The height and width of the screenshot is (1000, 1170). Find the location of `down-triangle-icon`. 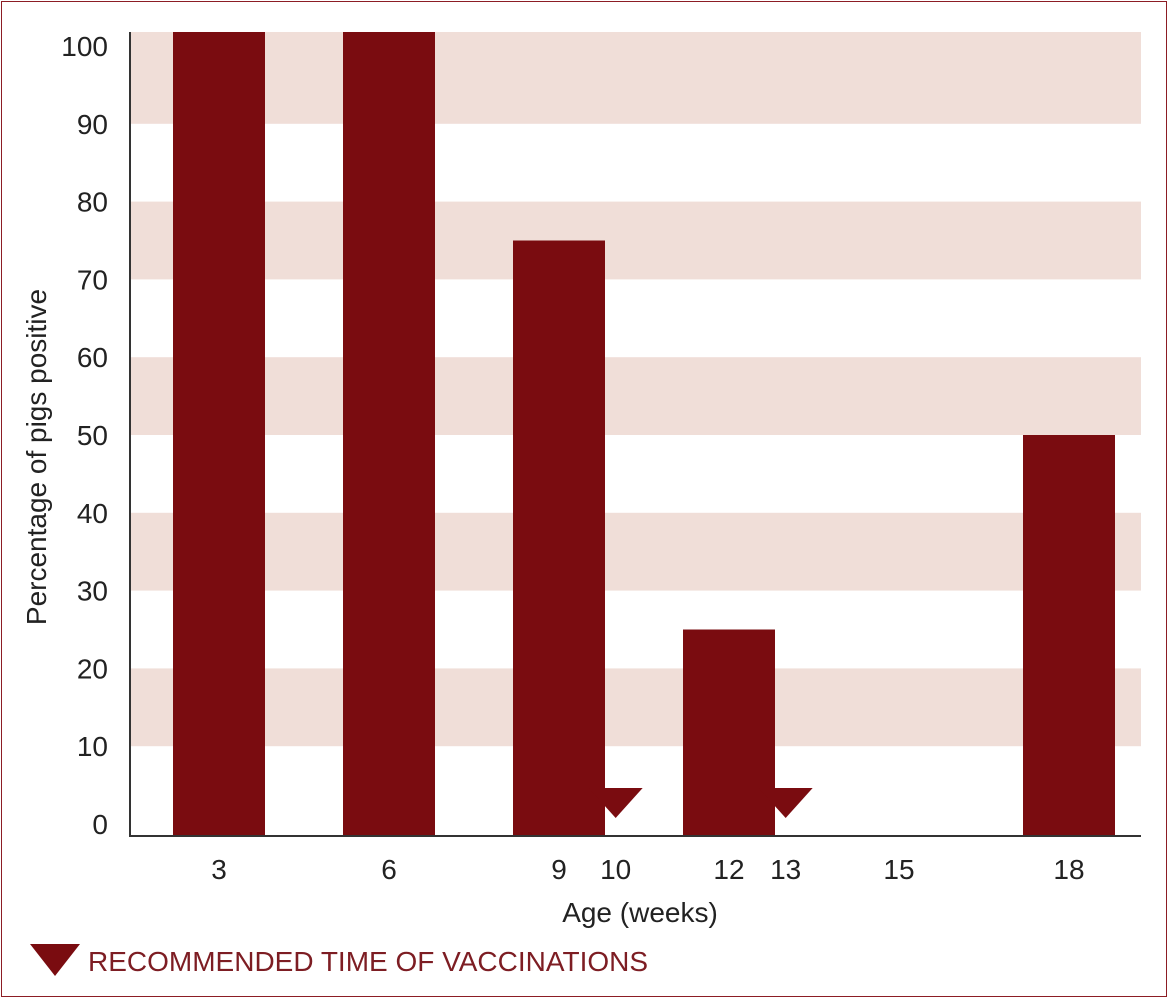

down-triangle-icon is located at coordinates (55, 960).